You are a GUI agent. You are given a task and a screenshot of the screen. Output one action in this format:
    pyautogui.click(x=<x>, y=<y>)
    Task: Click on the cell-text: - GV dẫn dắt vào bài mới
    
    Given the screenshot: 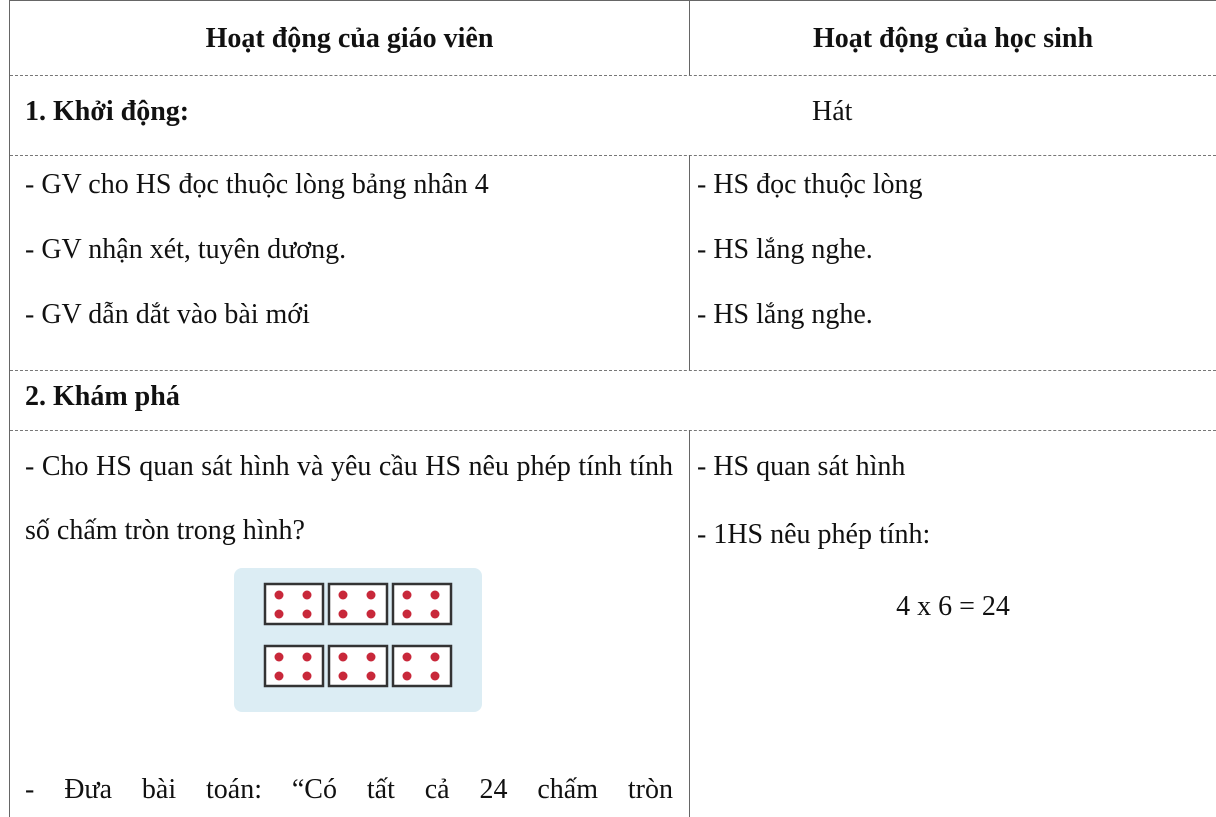 What is the action you would take?
    pyautogui.click(x=167, y=314)
    